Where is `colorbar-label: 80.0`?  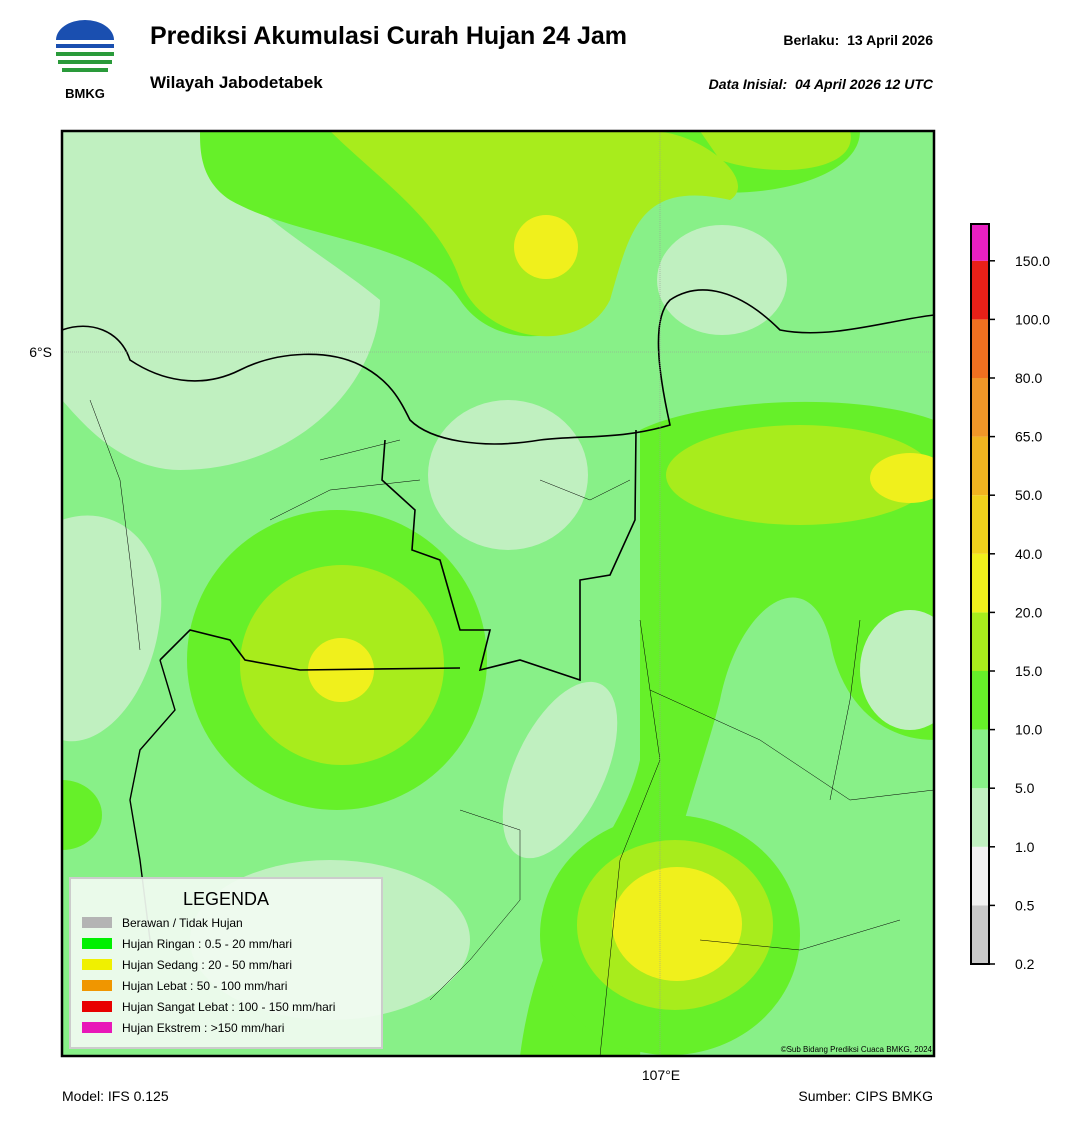
colorbar-label: 80.0 is located at coordinates (1028, 378).